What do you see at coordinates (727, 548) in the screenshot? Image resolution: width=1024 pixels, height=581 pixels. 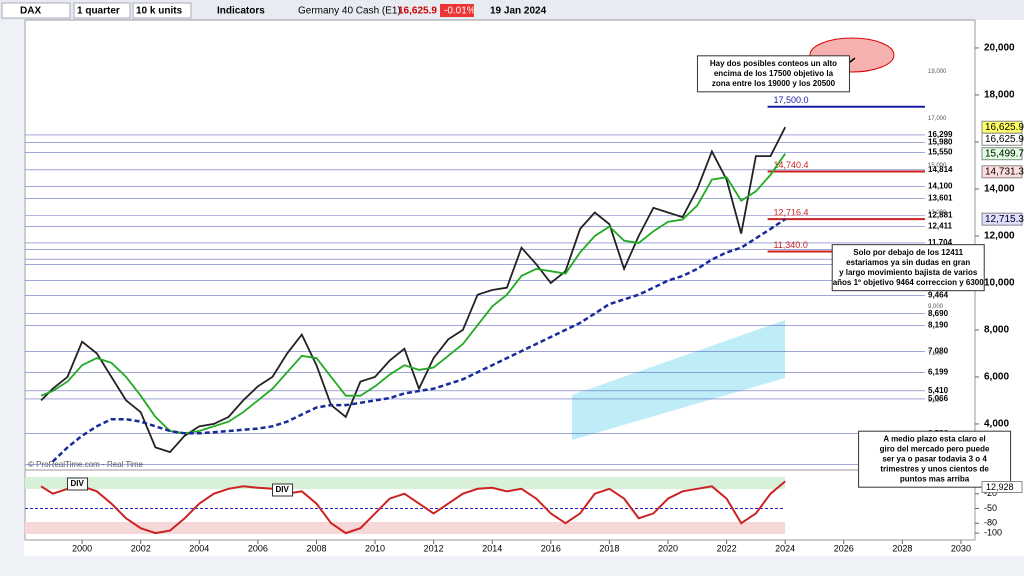 I see `x-tick-label: 2022` at bounding box center [727, 548].